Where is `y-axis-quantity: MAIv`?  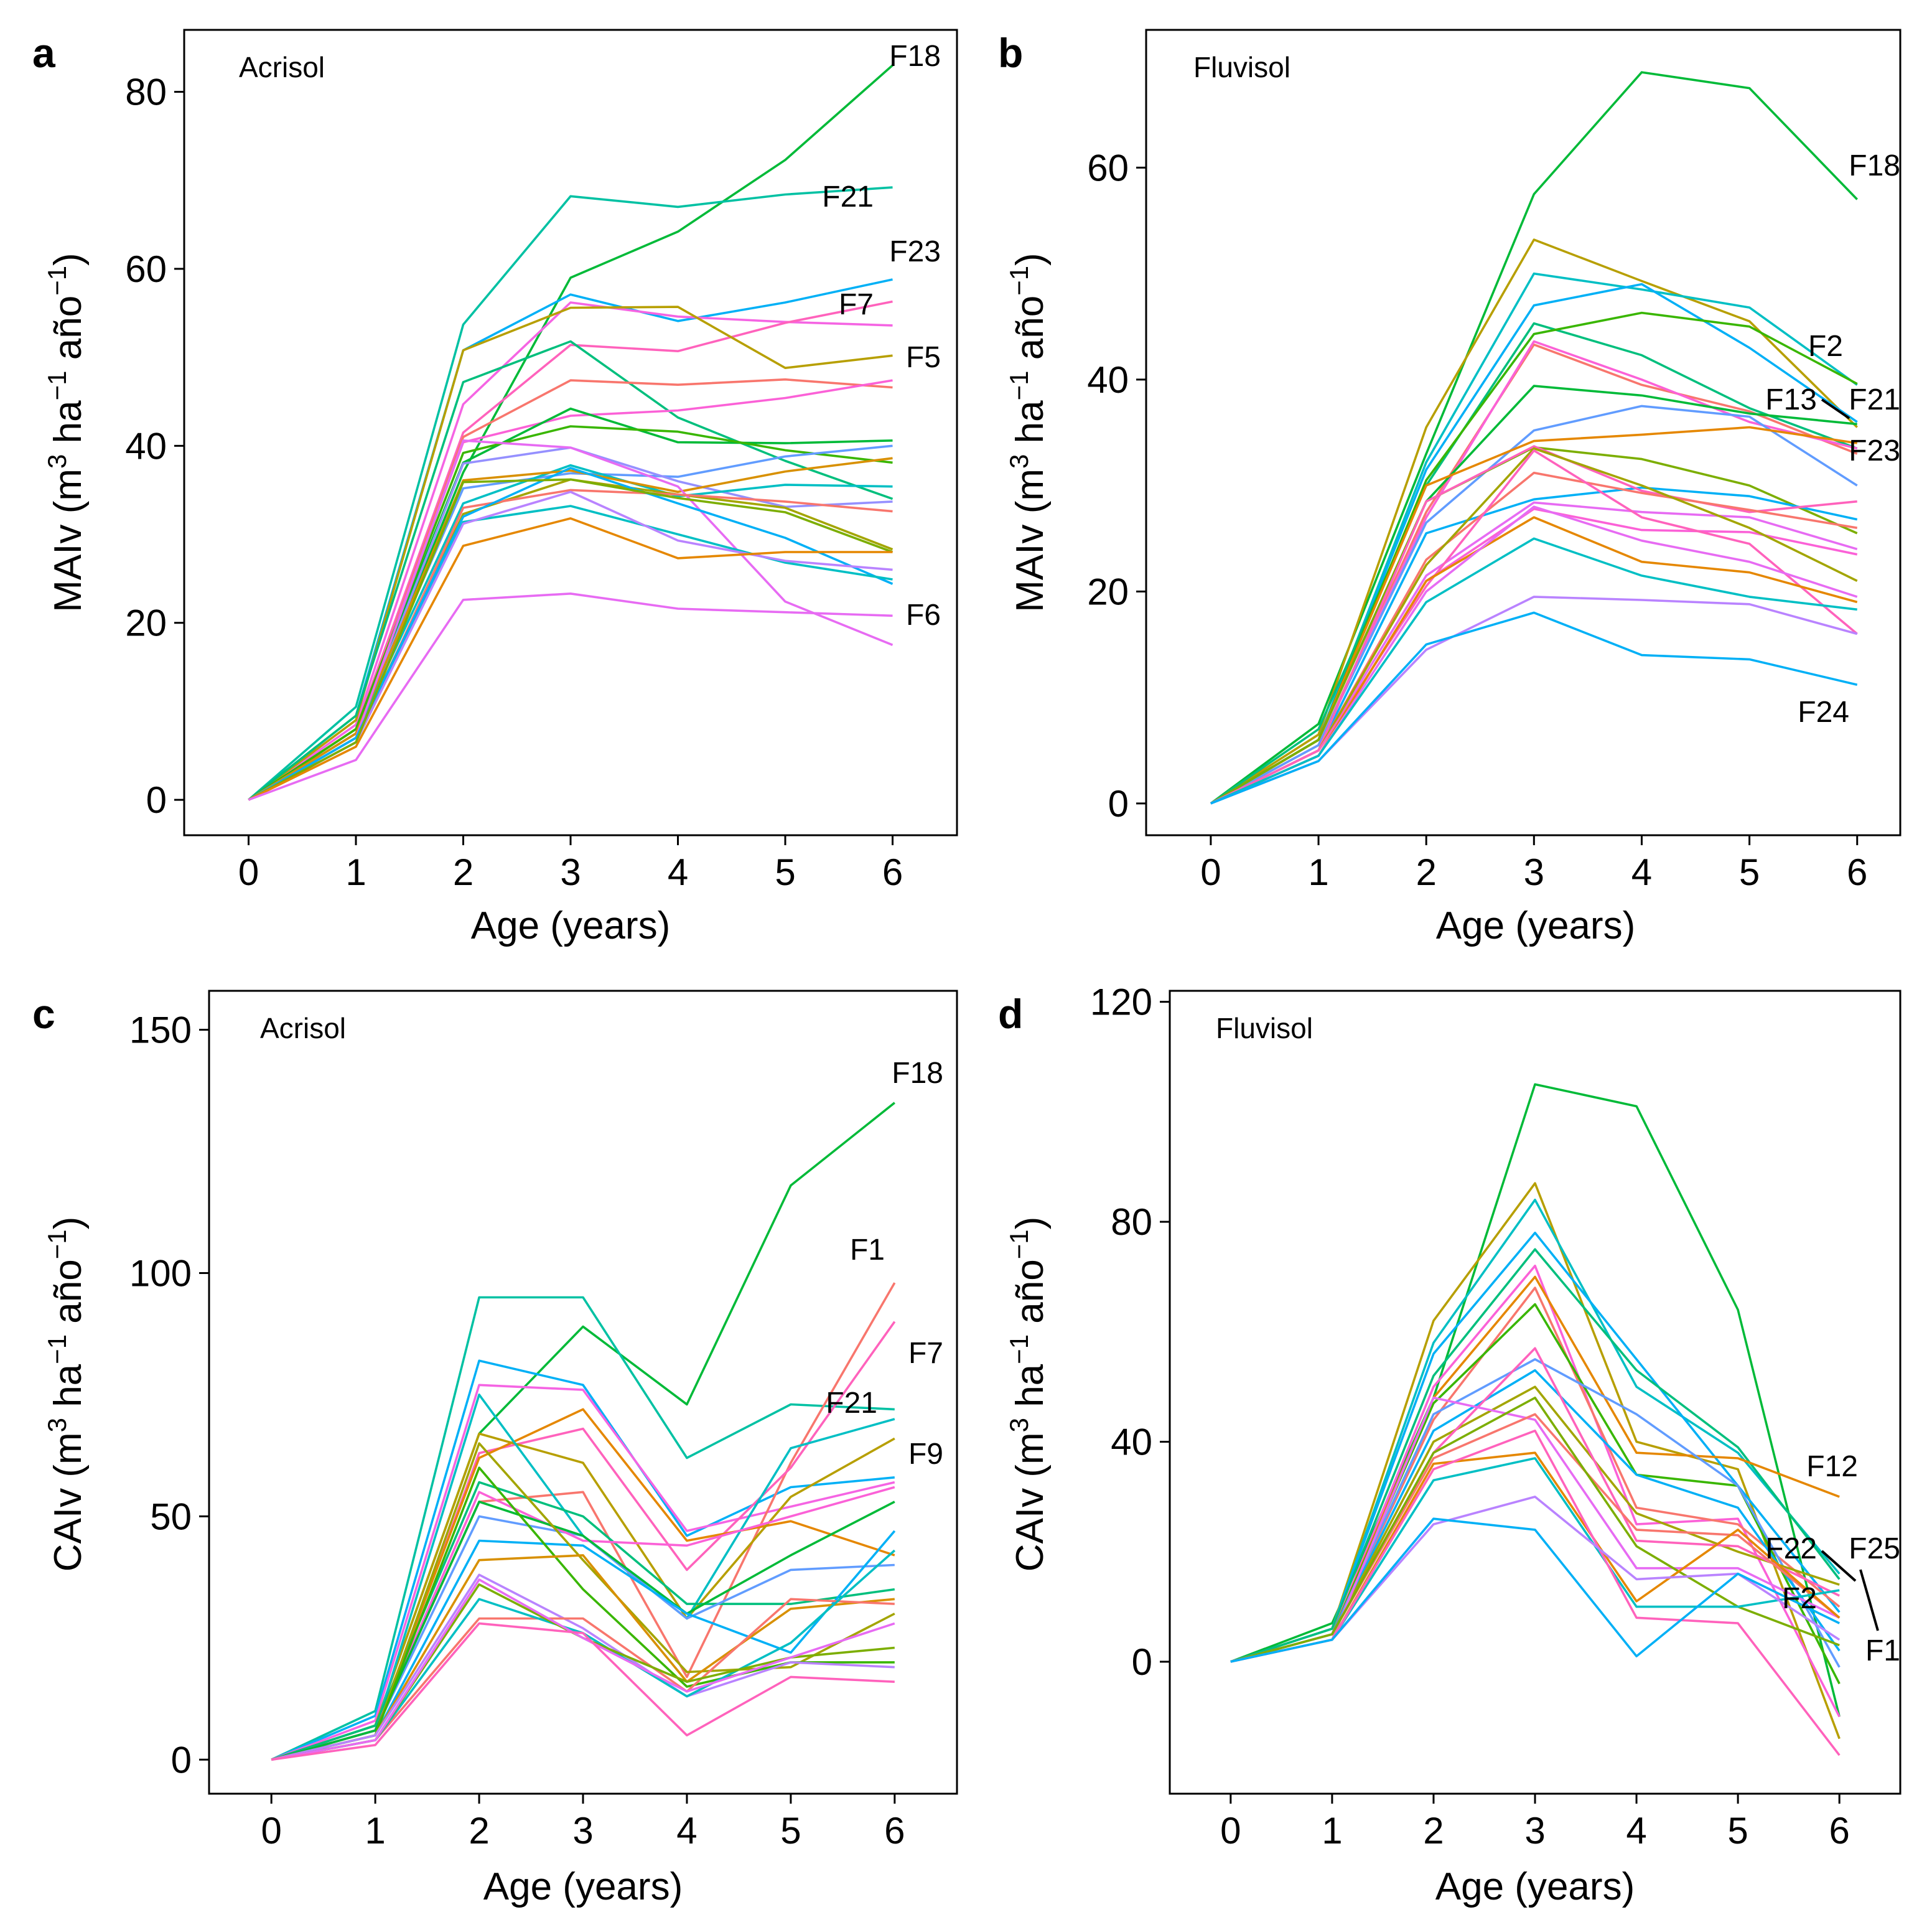 y-axis-quantity: MAIv is located at coordinates (68, 568).